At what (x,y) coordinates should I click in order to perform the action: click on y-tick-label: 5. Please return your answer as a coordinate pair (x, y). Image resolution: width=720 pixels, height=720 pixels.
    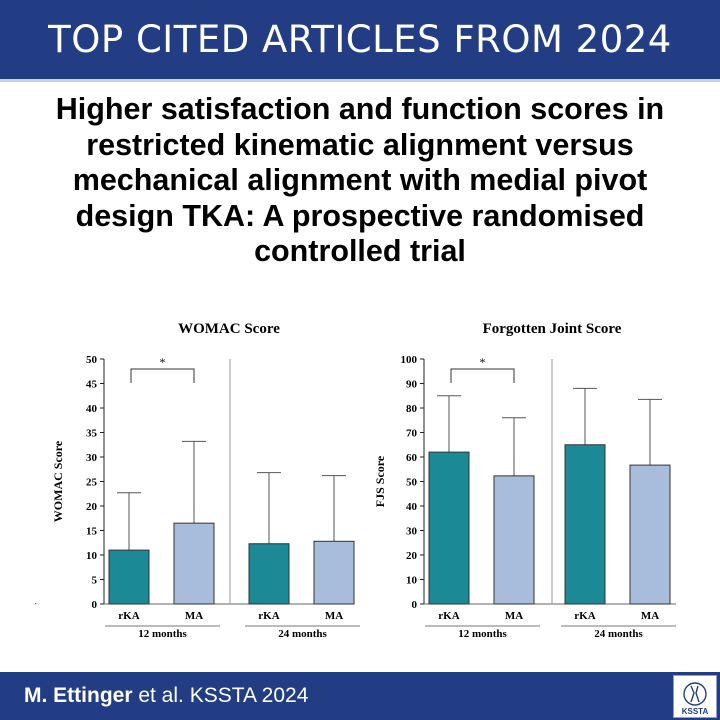
    Looking at the image, I should click on (95, 581).